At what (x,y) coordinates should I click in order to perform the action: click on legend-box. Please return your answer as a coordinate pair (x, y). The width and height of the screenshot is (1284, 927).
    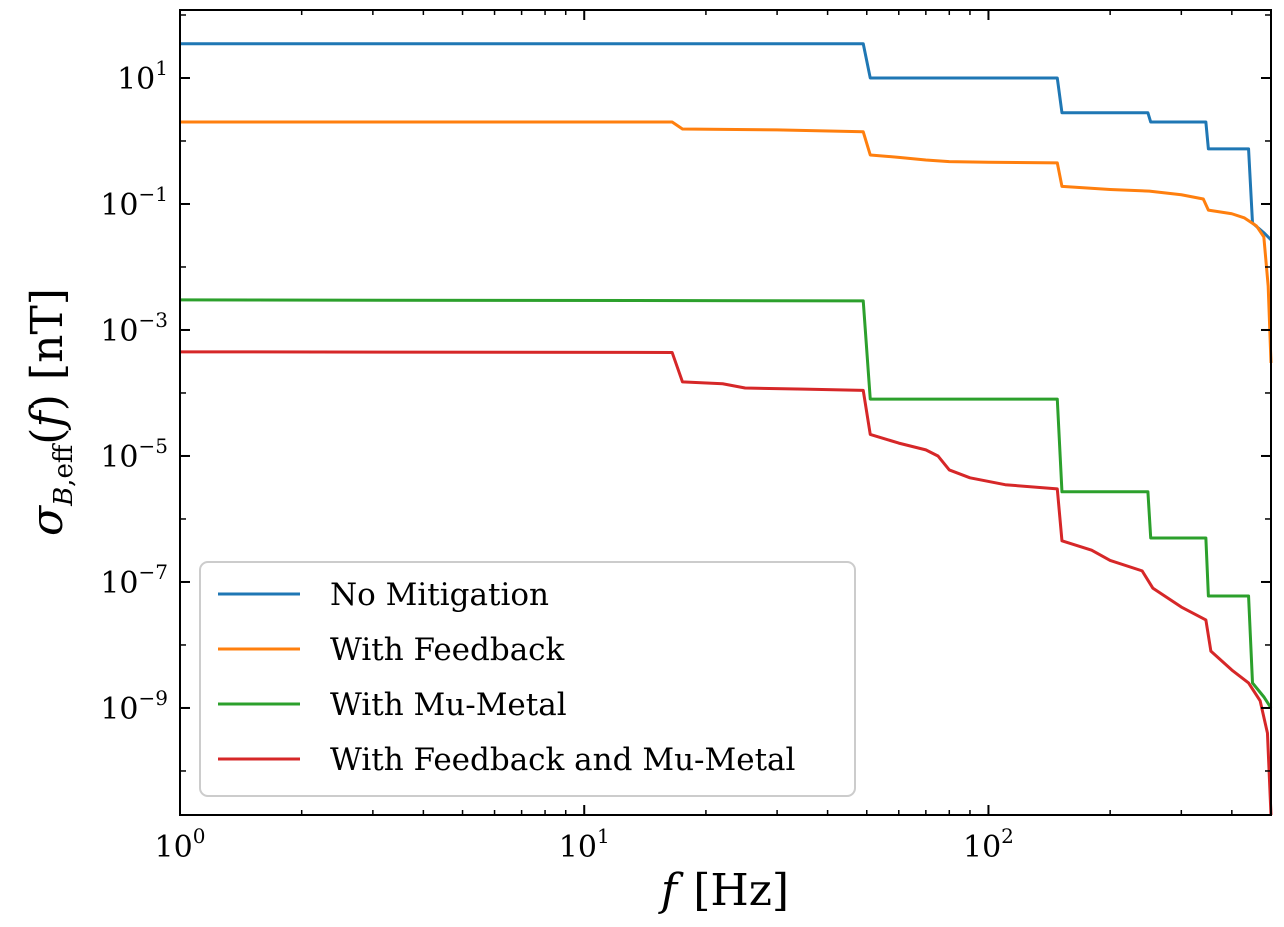
    Looking at the image, I should click on (527, 679).